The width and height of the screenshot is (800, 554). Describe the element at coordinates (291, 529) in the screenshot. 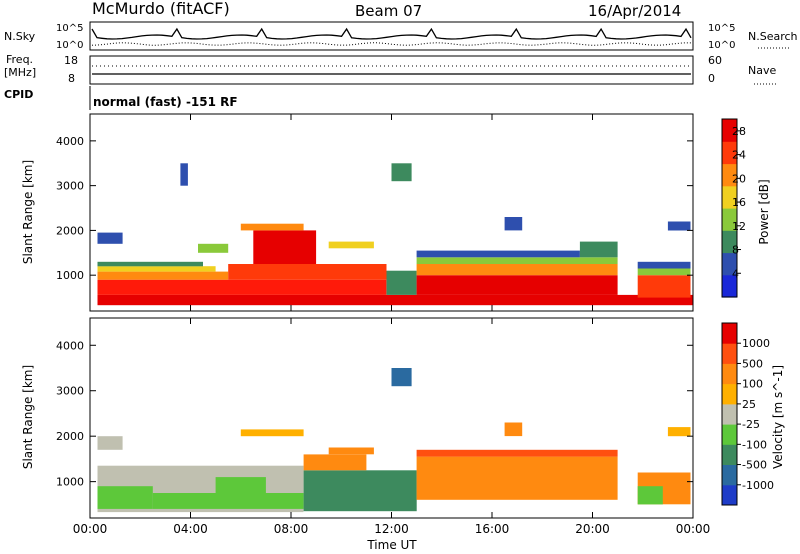

I see `x-tick-label: 08:00` at that location.